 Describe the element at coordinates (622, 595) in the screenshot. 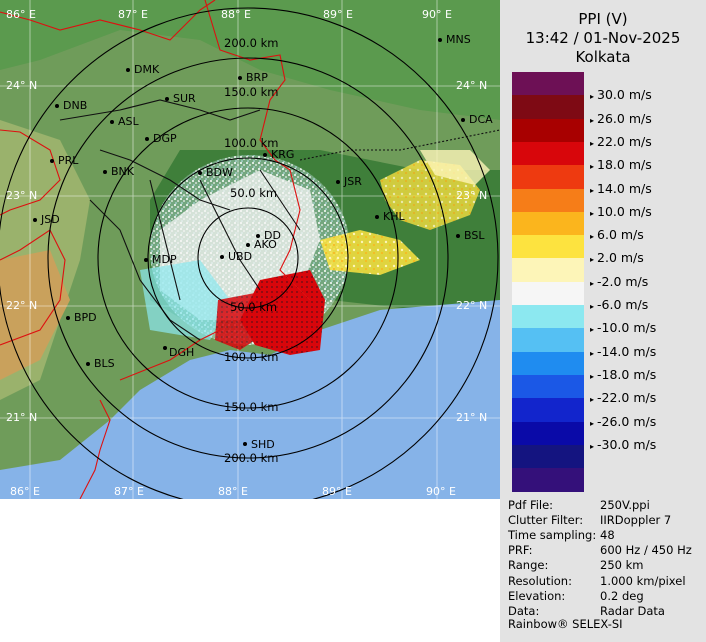

I see `info-value: 0.2 deg` at that location.